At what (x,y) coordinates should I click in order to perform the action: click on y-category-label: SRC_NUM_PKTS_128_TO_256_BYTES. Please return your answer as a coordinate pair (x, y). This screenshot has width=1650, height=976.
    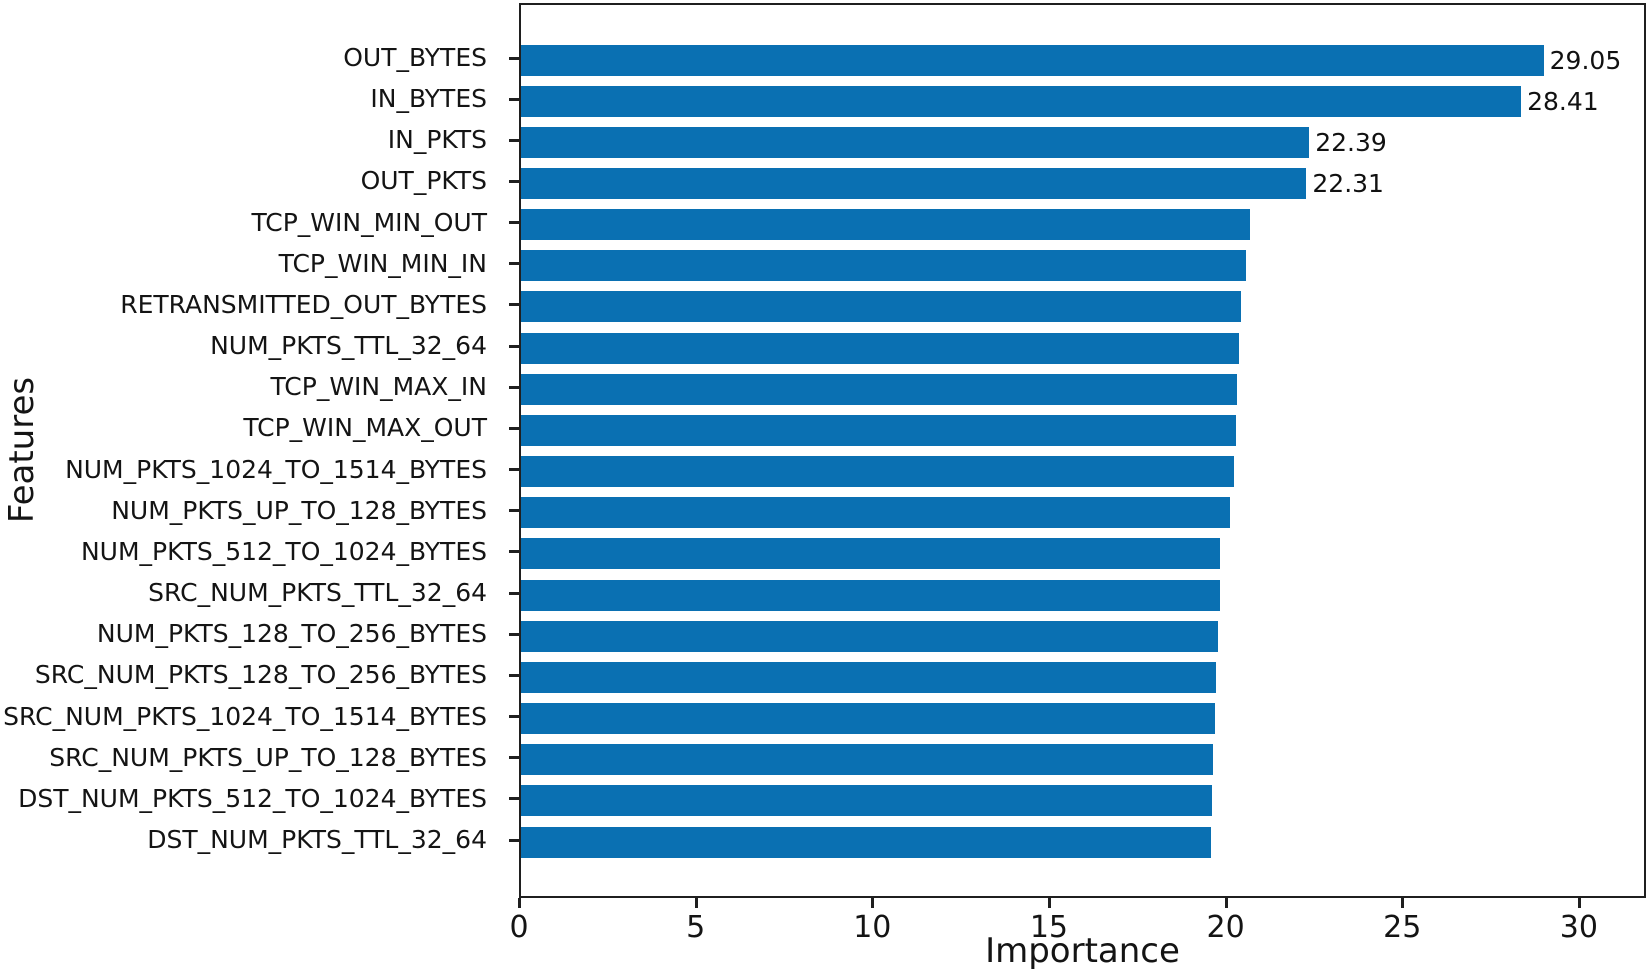
    Looking at the image, I should click on (260, 675).